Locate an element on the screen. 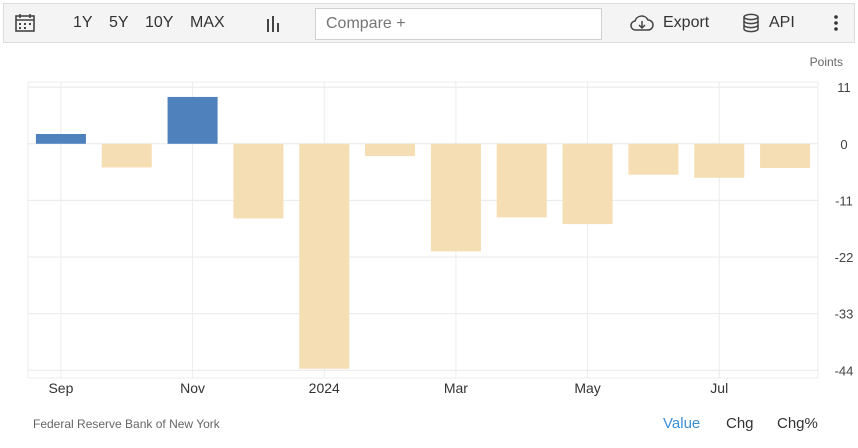 The height and width of the screenshot is (448, 858). more-options-icon is located at coordinates (836, 23).